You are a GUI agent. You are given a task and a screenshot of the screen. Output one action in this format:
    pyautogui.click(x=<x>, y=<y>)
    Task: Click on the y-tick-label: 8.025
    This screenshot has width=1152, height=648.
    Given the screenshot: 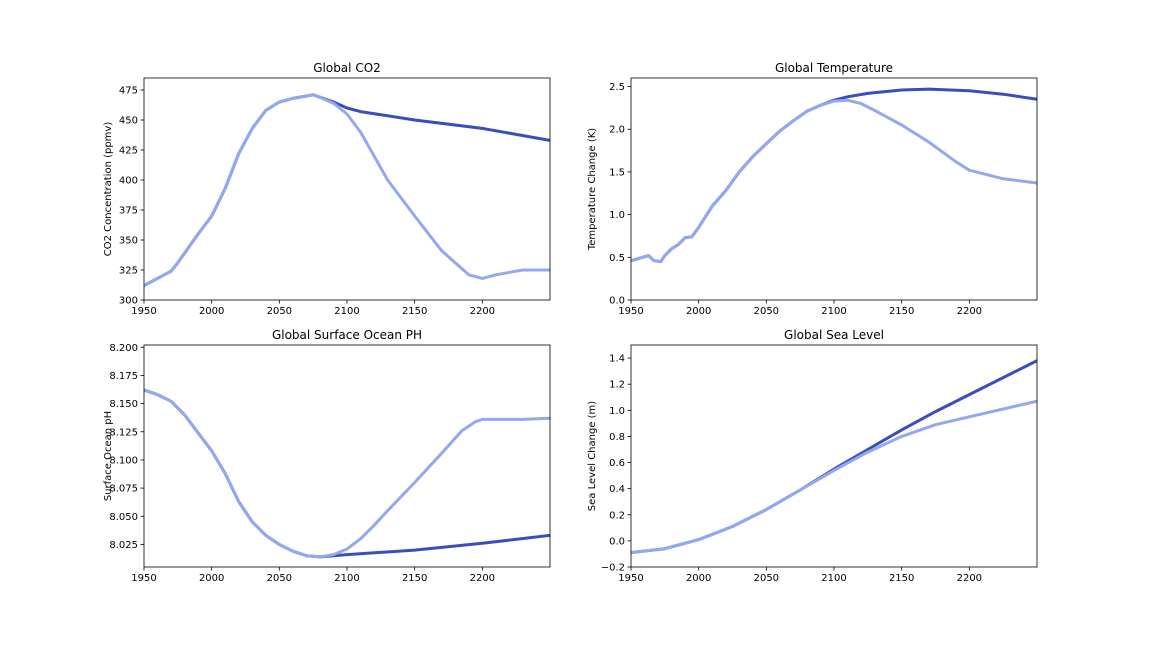 What is the action you would take?
    pyautogui.click(x=123, y=545)
    